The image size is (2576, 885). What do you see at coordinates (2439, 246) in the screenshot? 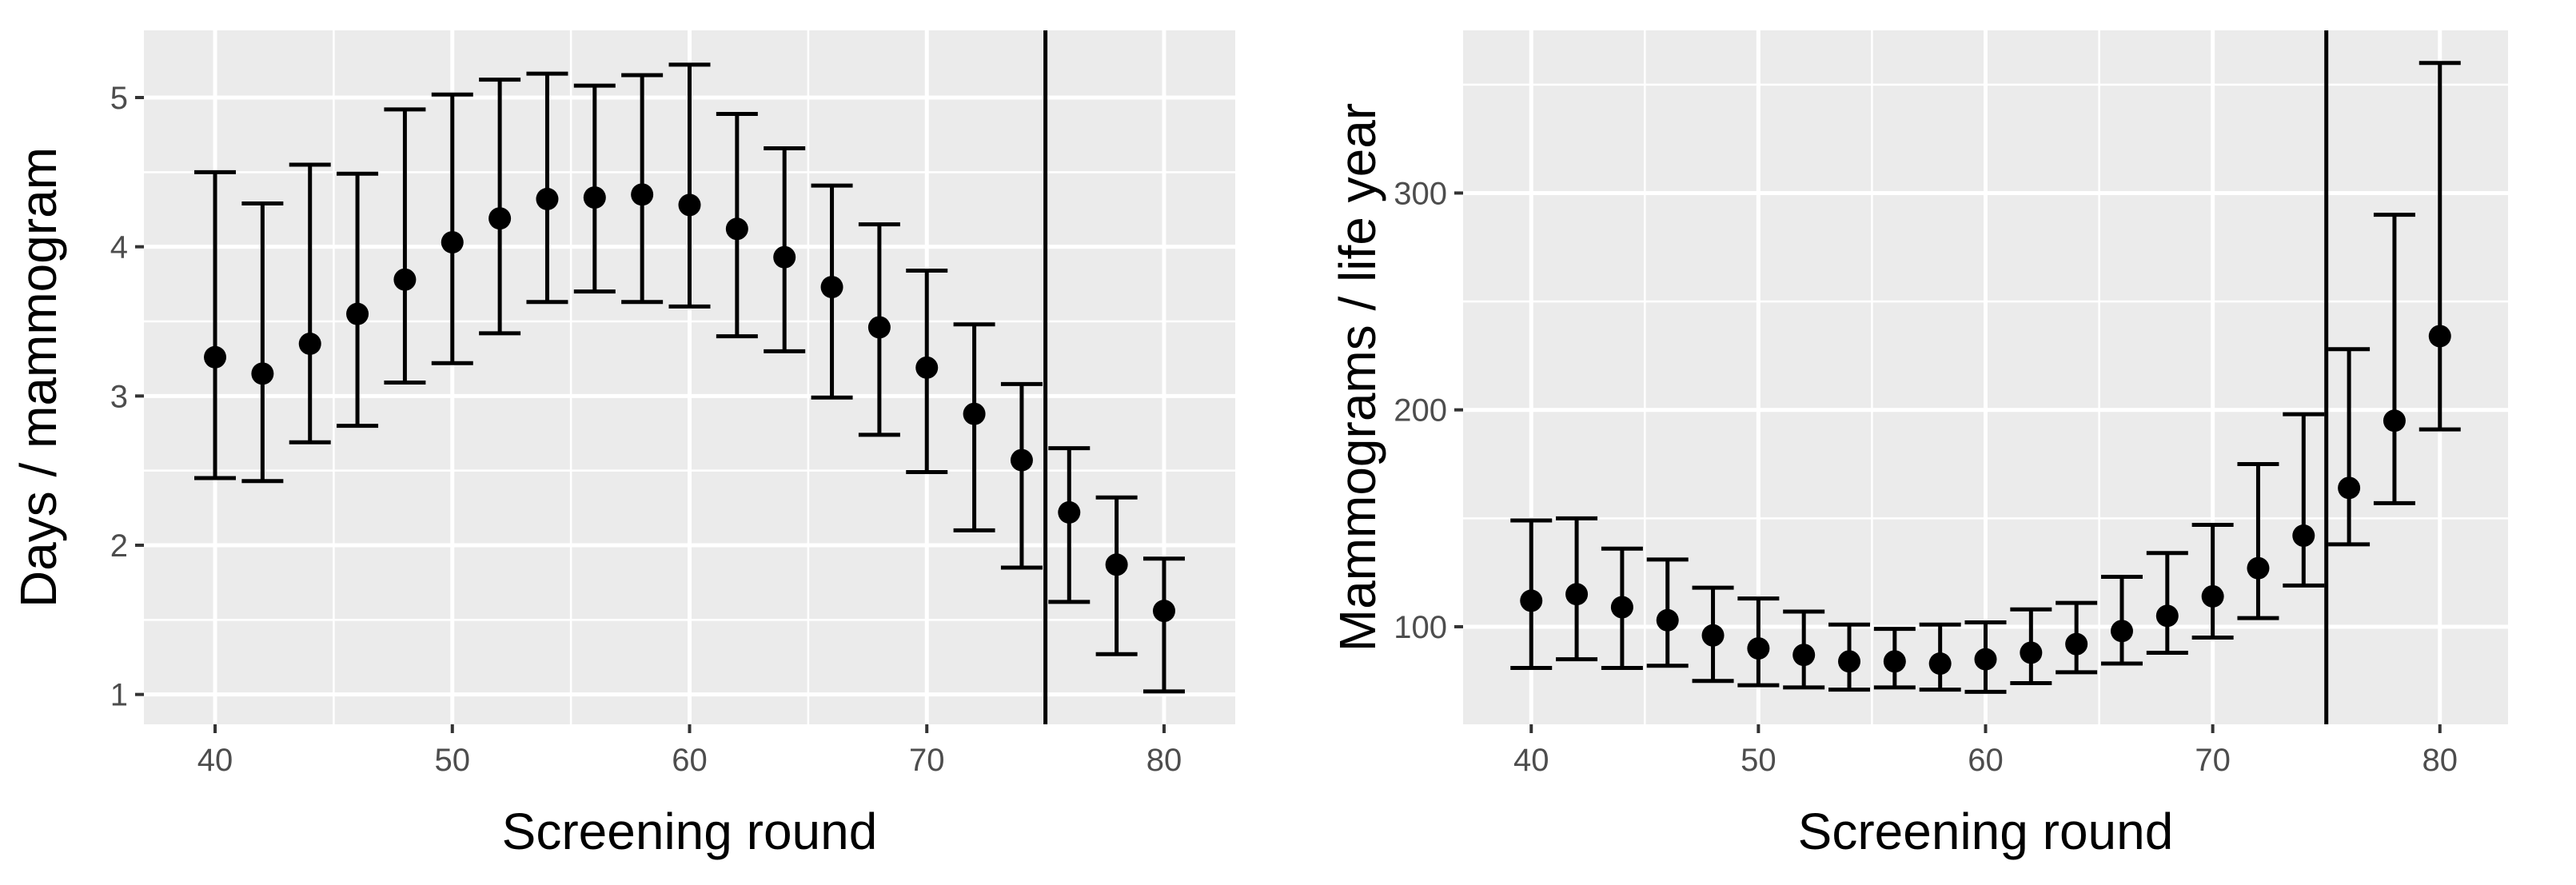
I see `right-errorbar-x80` at bounding box center [2439, 246].